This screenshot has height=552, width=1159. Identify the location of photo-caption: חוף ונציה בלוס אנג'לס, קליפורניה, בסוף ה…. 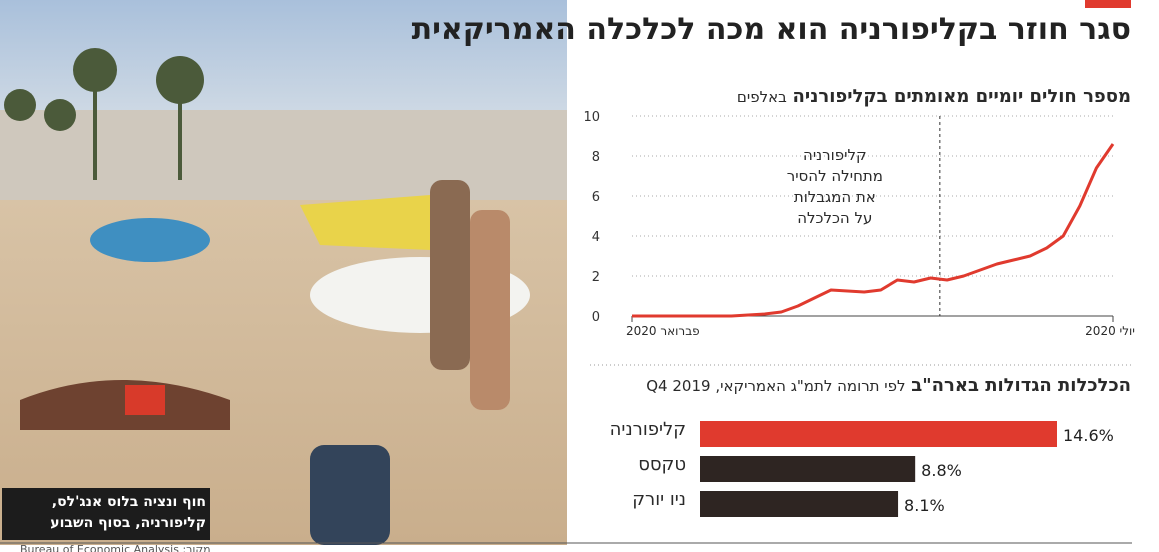
(108, 513).